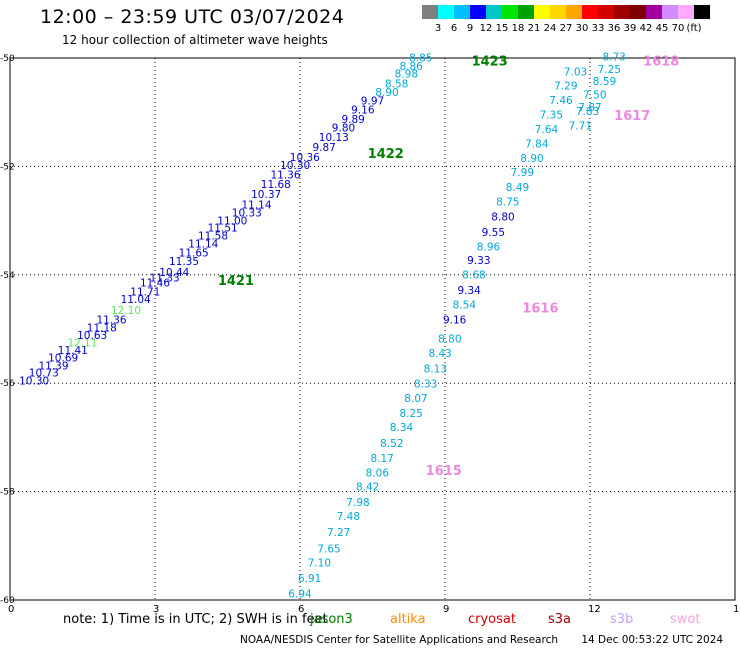 The image size is (740, 650). I want to click on data-label: 7.46, so click(561, 101).